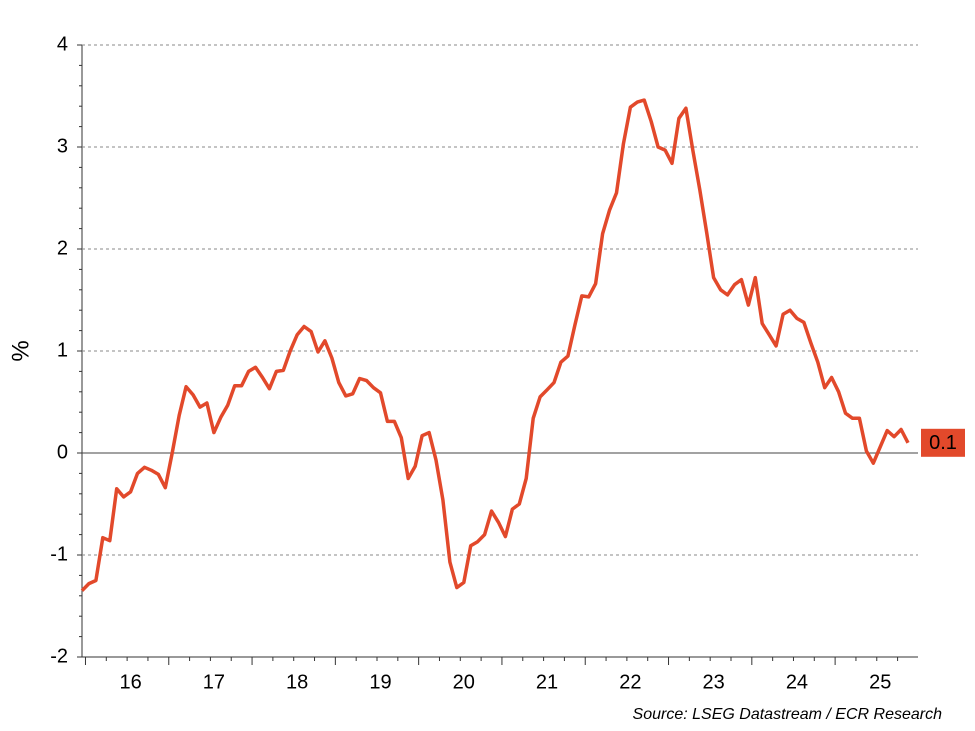  Describe the element at coordinates (547, 682) in the screenshot. I see `x-tick-label: 21` at that location.